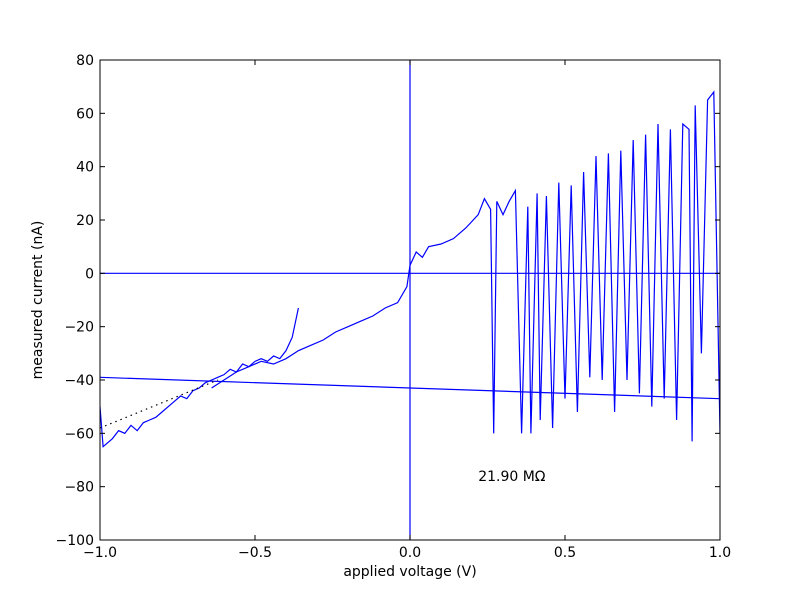 The width and height of the screenshot is (800, 604). Describe the element at coordinates (38, 300) in the screenshot. I see `y-axis-label: measured current (nA)` at that location.